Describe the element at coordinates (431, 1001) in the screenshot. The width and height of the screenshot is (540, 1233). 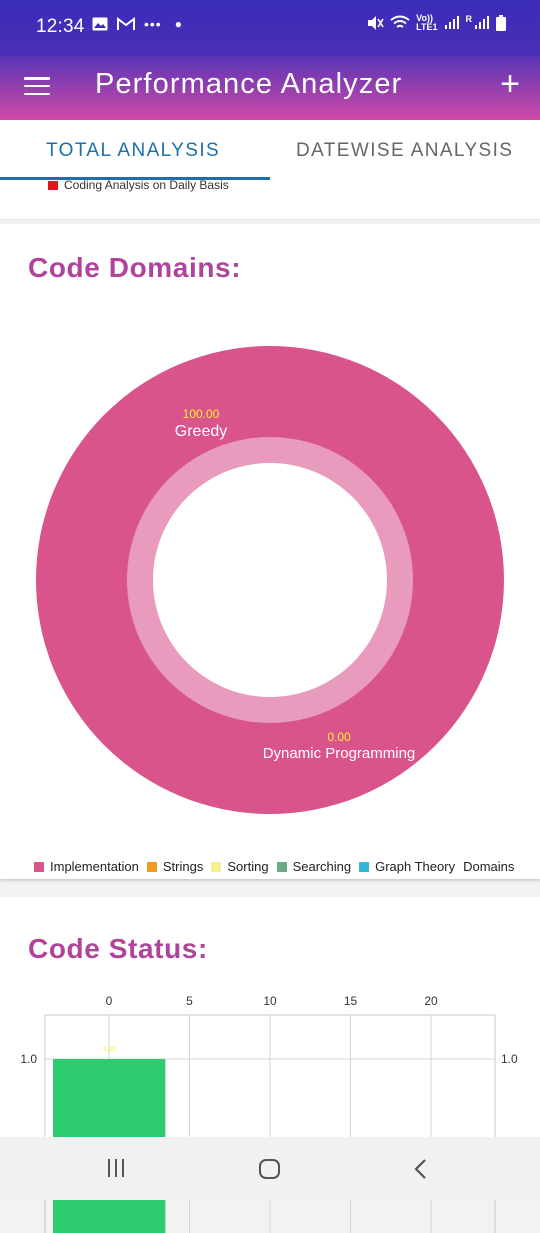
I see `x-tick-label: 20` at that location.